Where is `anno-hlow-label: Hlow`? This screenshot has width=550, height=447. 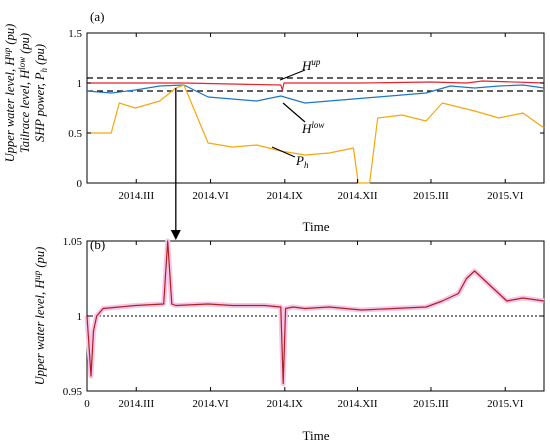
anno-hlow-label: Hlow is located at coordinates (312, 128).